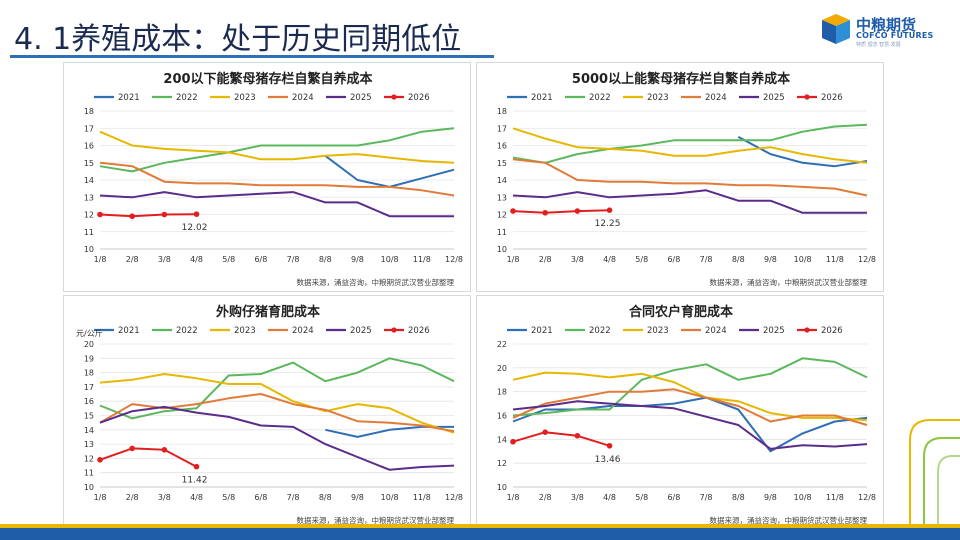  Describe the element at coordinates (267, 312) in the screenshot. I see `chart-title: 外购仔猪育肥成本` at that location.